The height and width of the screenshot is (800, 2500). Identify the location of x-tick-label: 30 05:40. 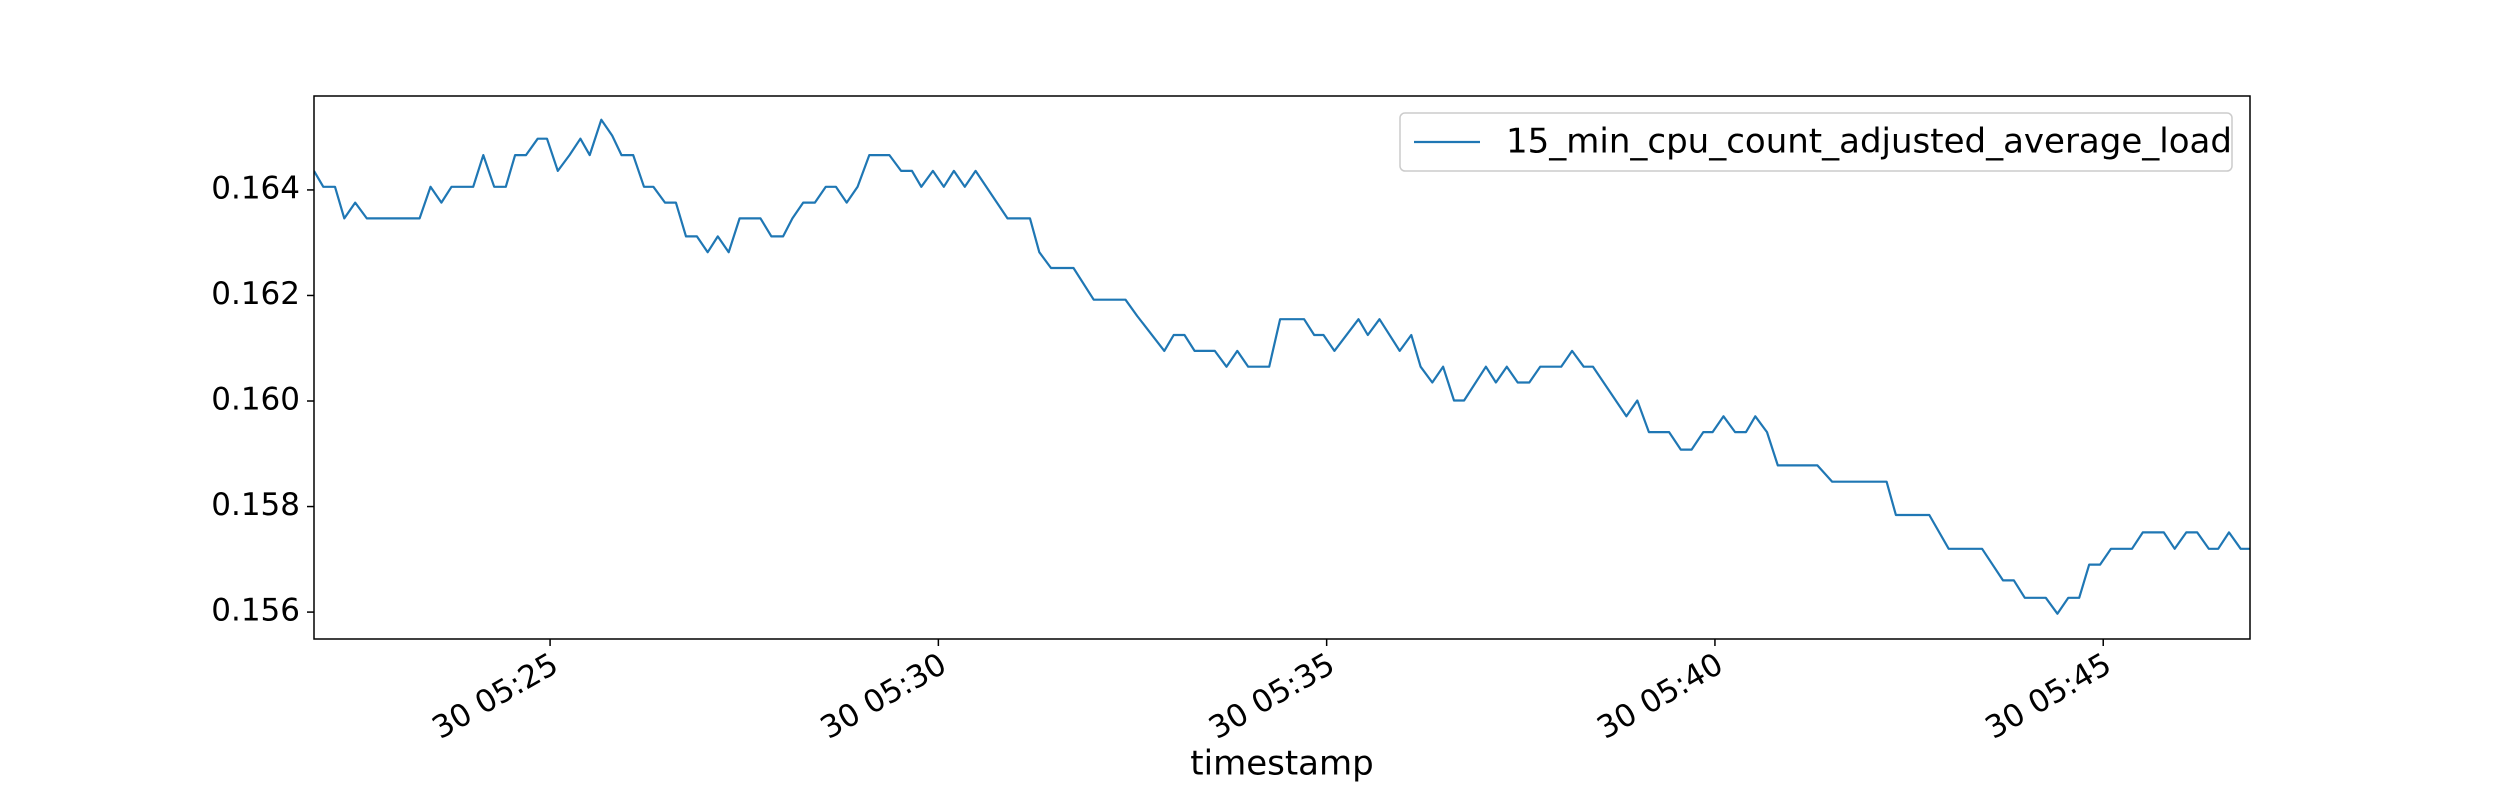
(1660, 696).